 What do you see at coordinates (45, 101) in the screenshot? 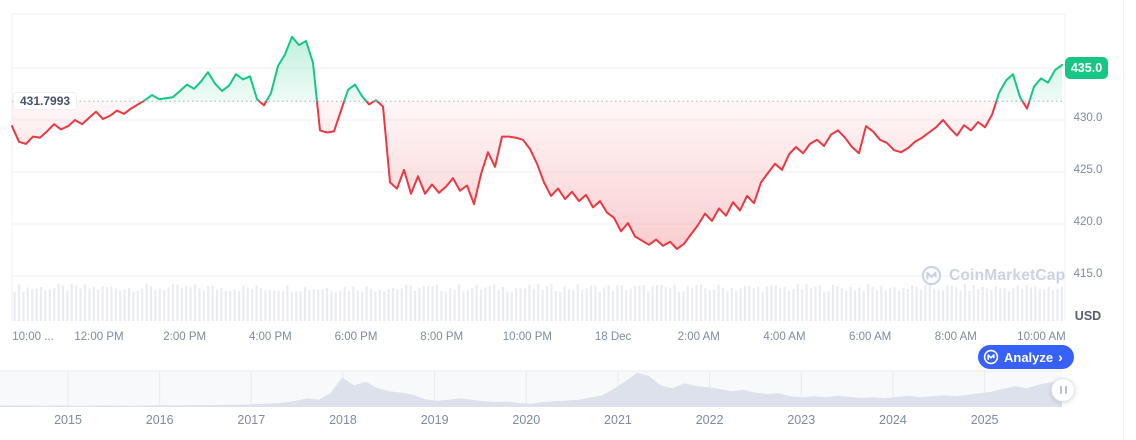
I see `baseline-price-label: 431.7993` at bounding box center [45, 101].